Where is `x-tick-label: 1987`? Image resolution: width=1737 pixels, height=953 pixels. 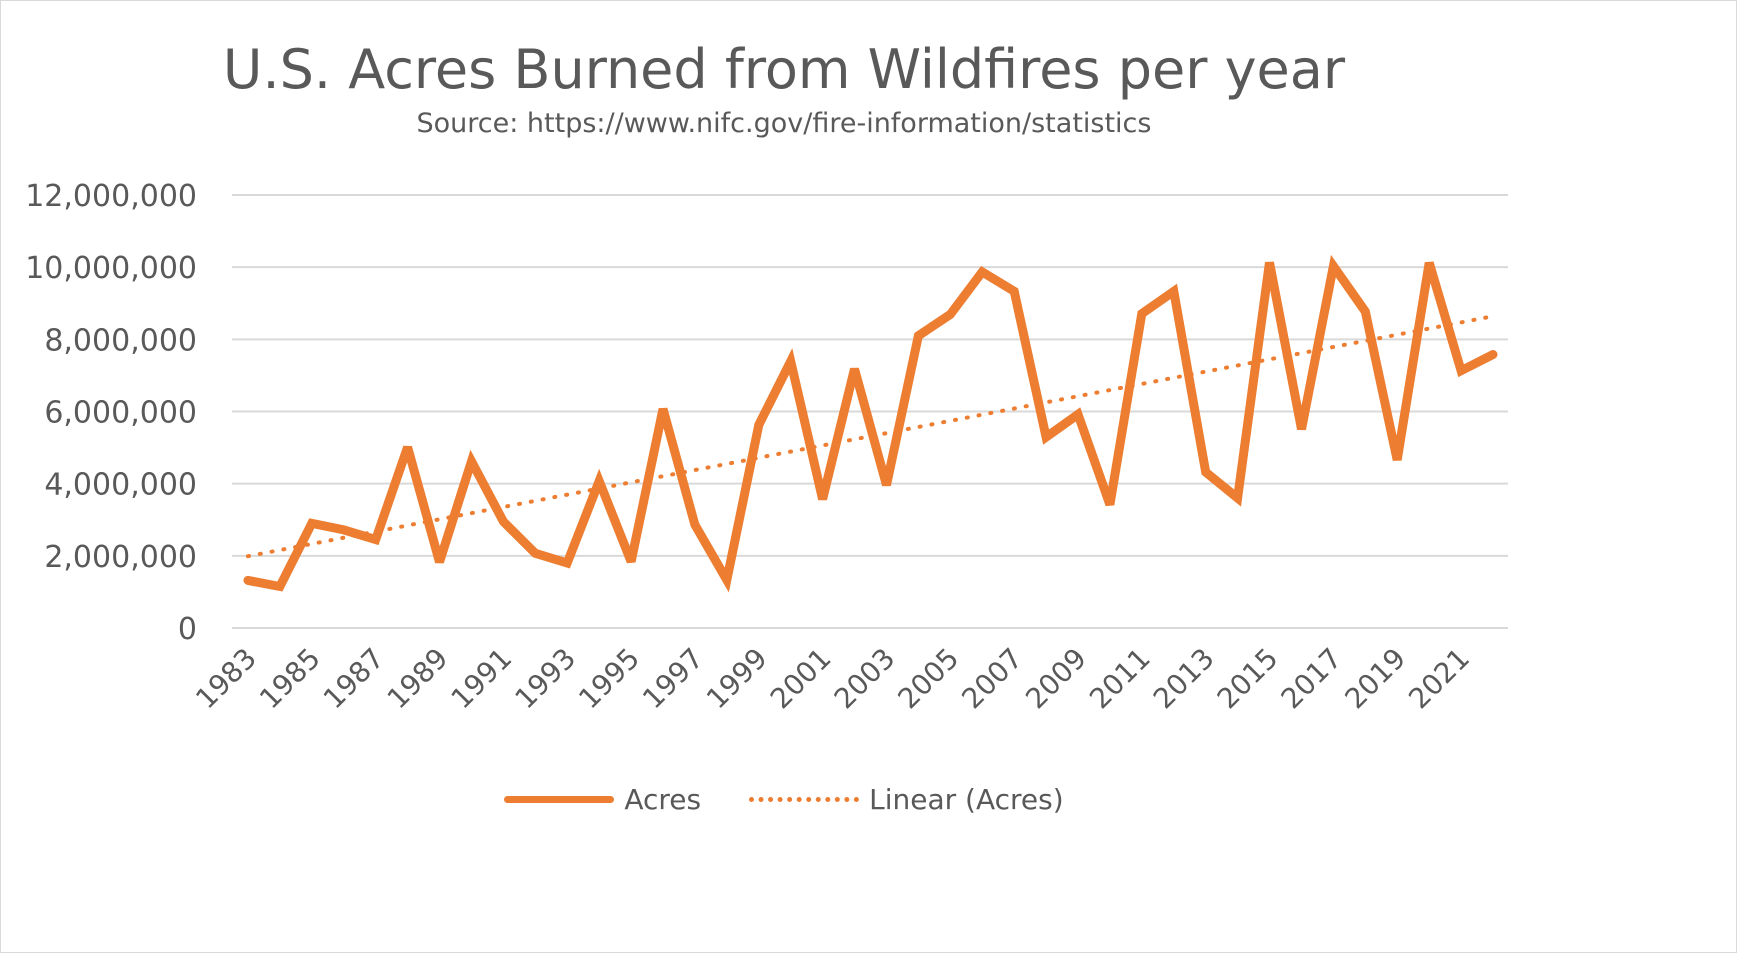 x-tick-label: 1987 is located at coordinates (354, 679).